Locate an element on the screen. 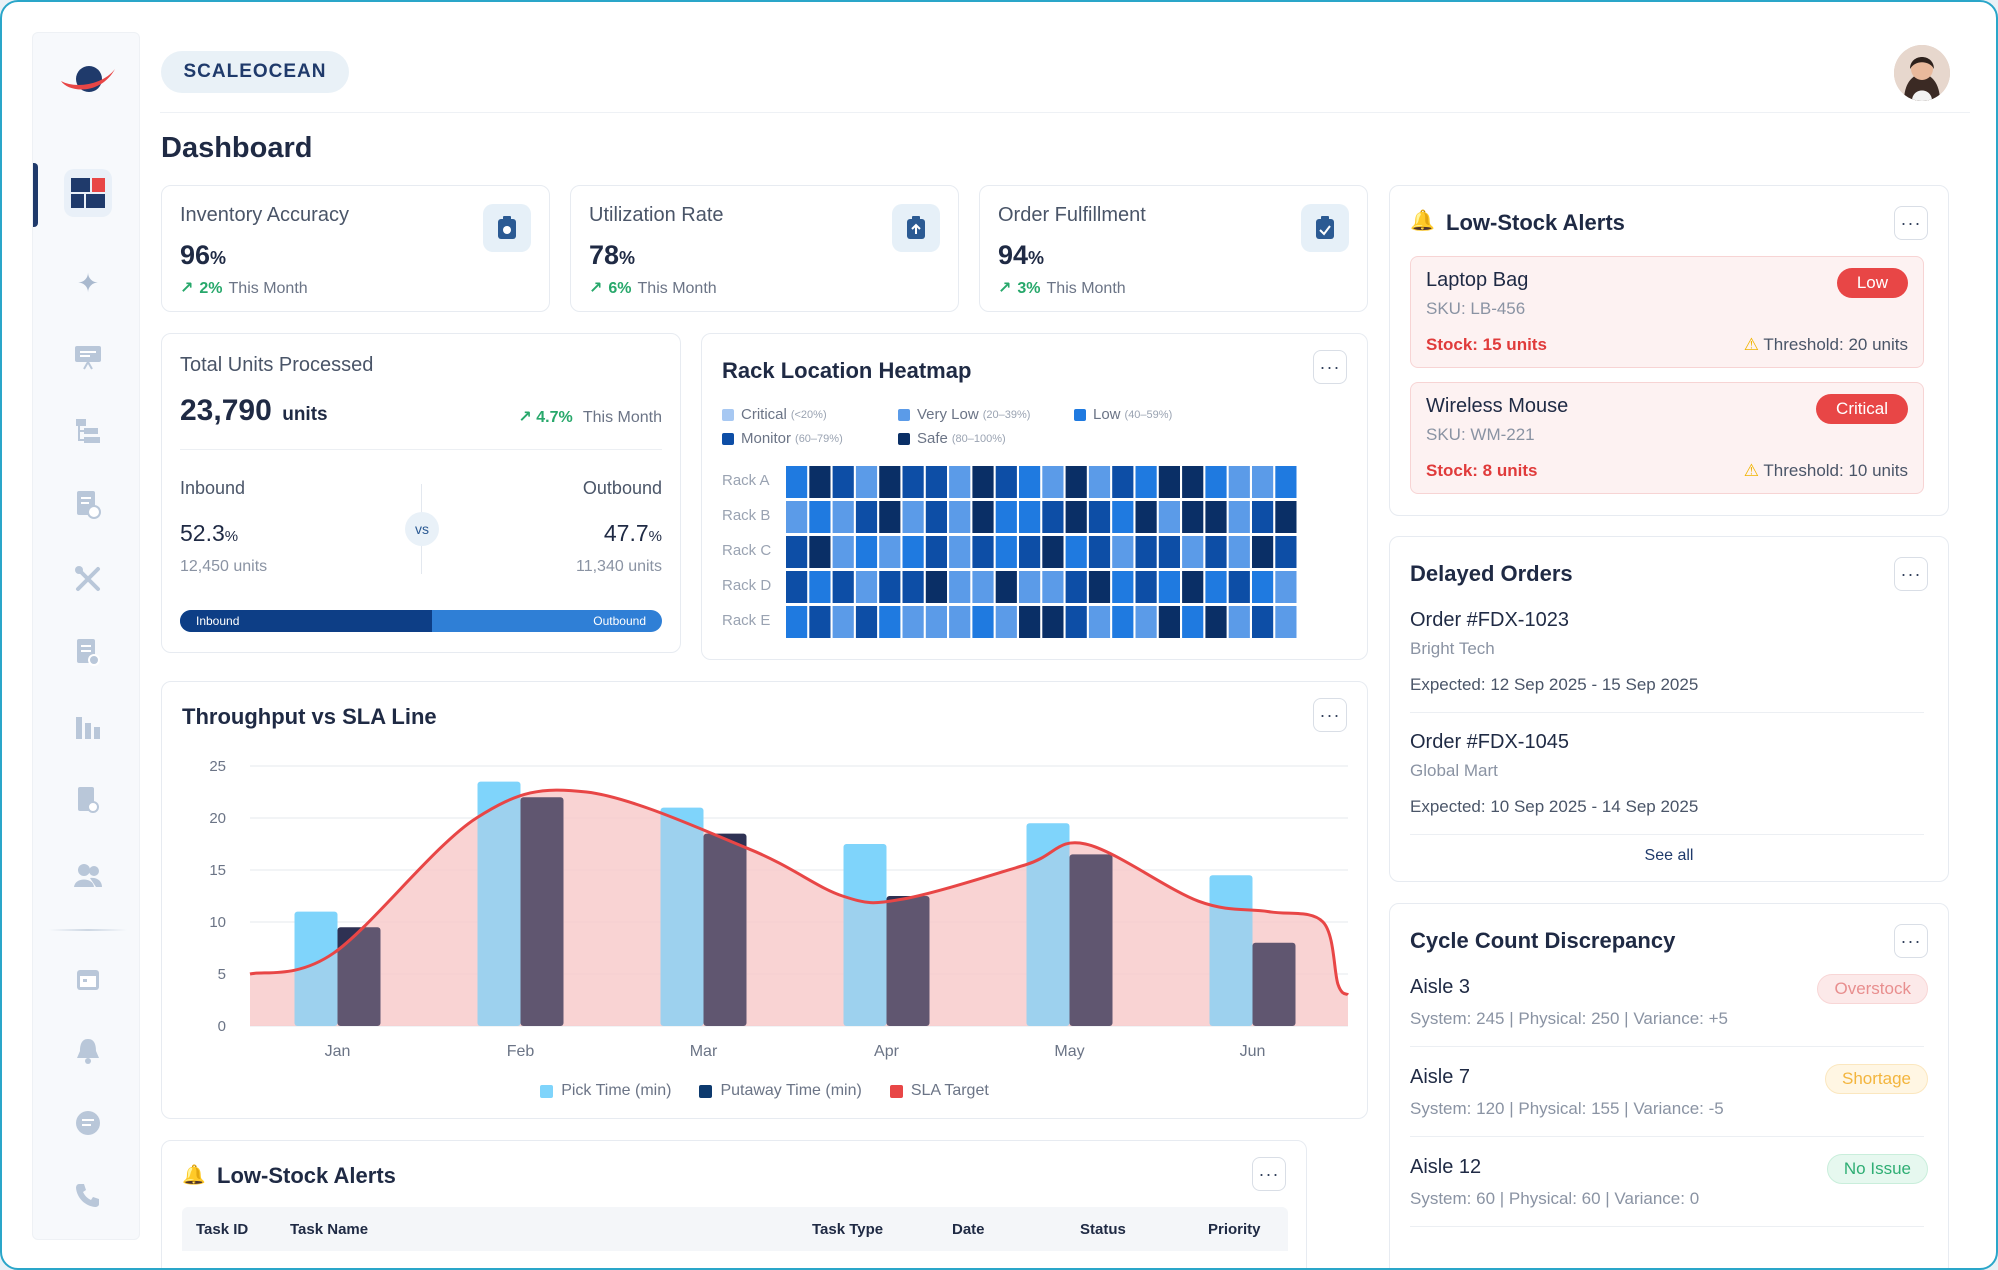 This screenshot has height=1270, width=1998. kpi-trend-period: This Month is located at coordinates (268, 288).